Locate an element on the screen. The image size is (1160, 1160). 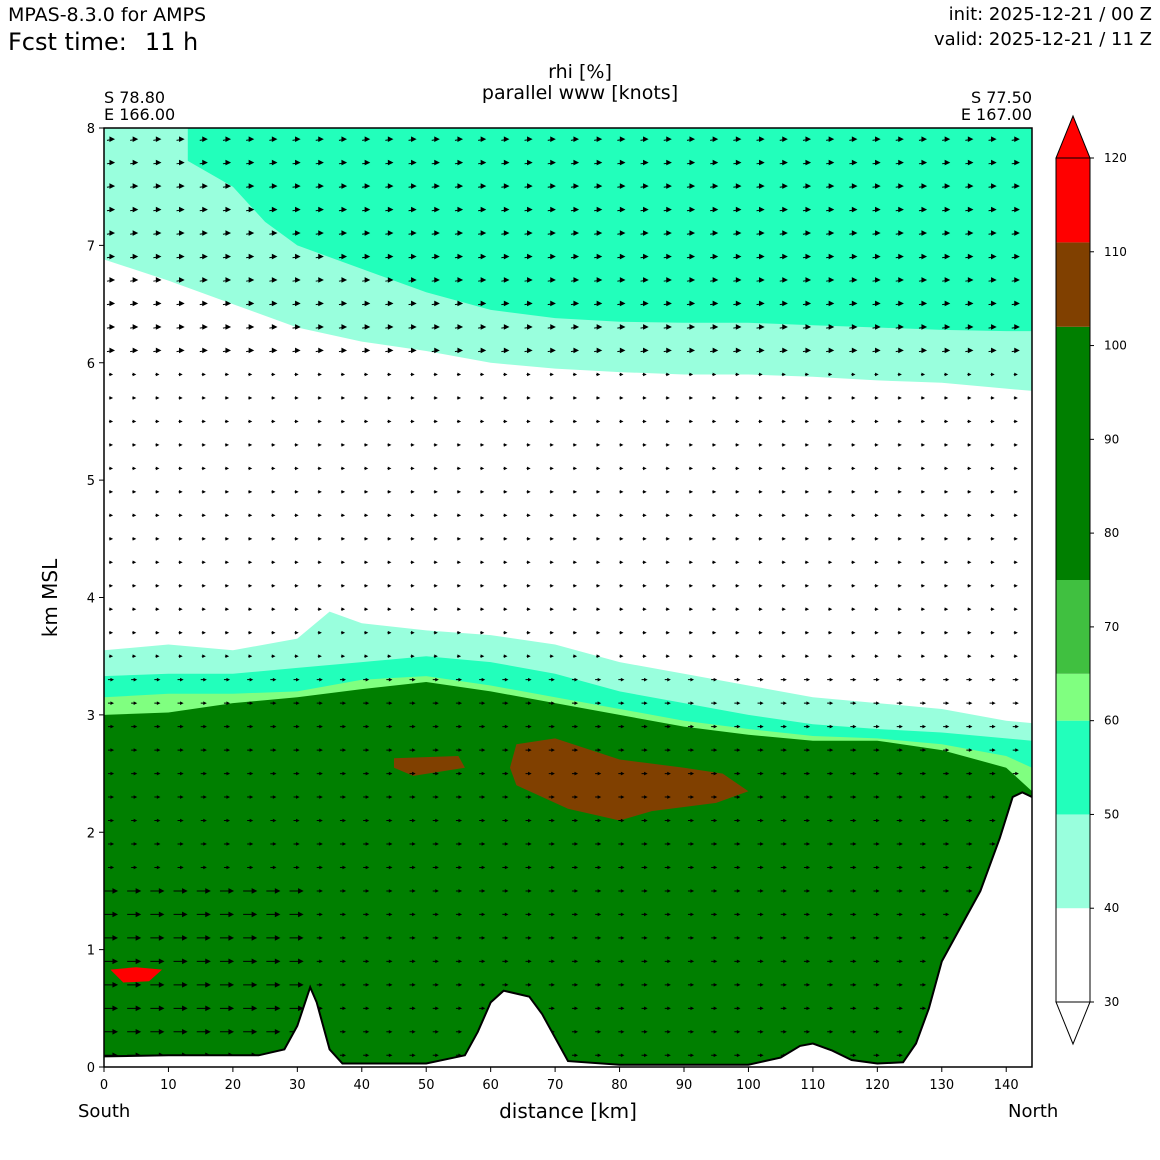
colorbar-tick-label: 120 is located at coordinates (1115, 158).